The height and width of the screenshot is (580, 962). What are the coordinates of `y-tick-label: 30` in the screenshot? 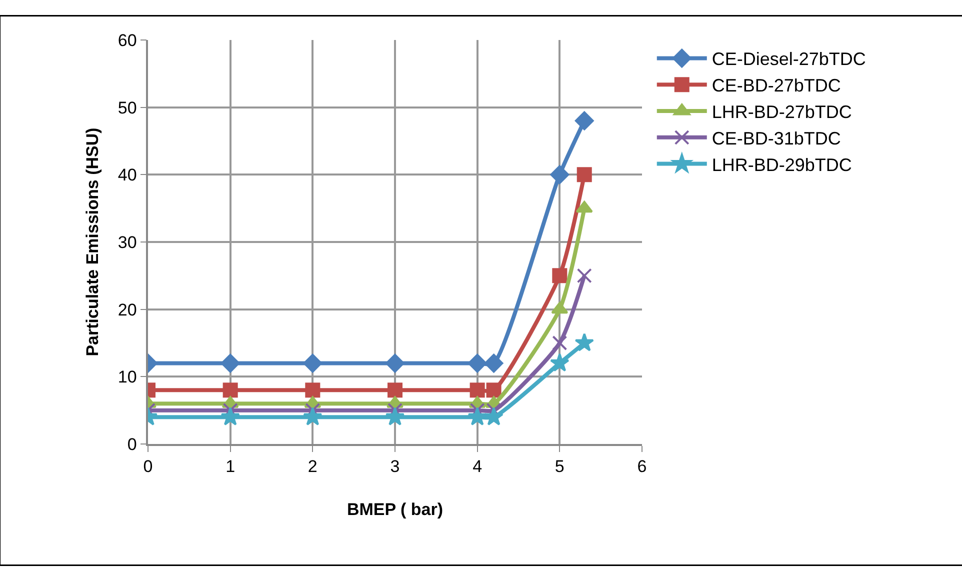 It's located at (127, 242).